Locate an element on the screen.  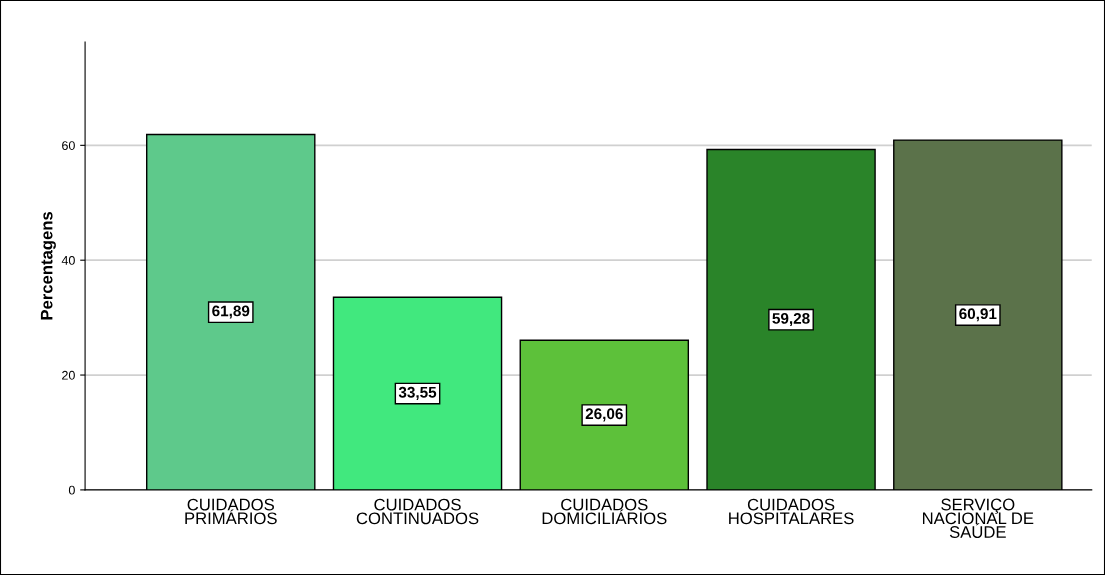
data-label: 61,89 is located at coordinates (231, 312).